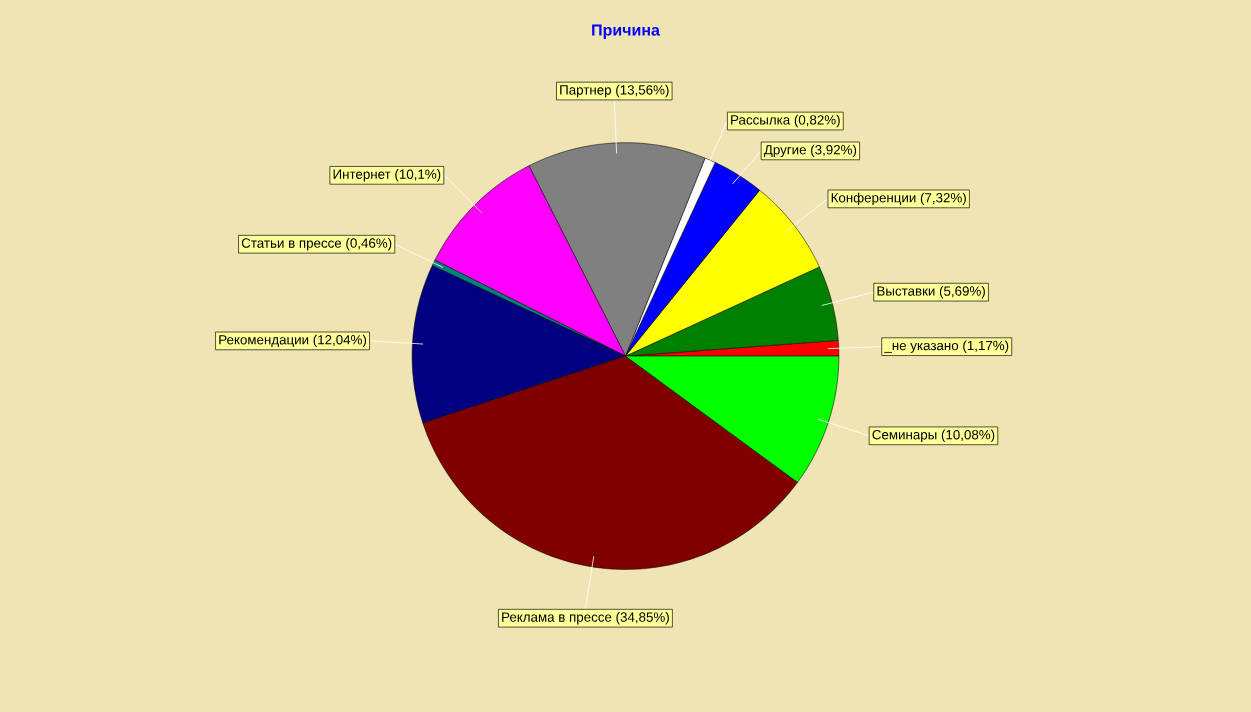 The height and width of the screenshot is (712, 1251). I want to click on data-label: (10,1%), so click(418, 175).